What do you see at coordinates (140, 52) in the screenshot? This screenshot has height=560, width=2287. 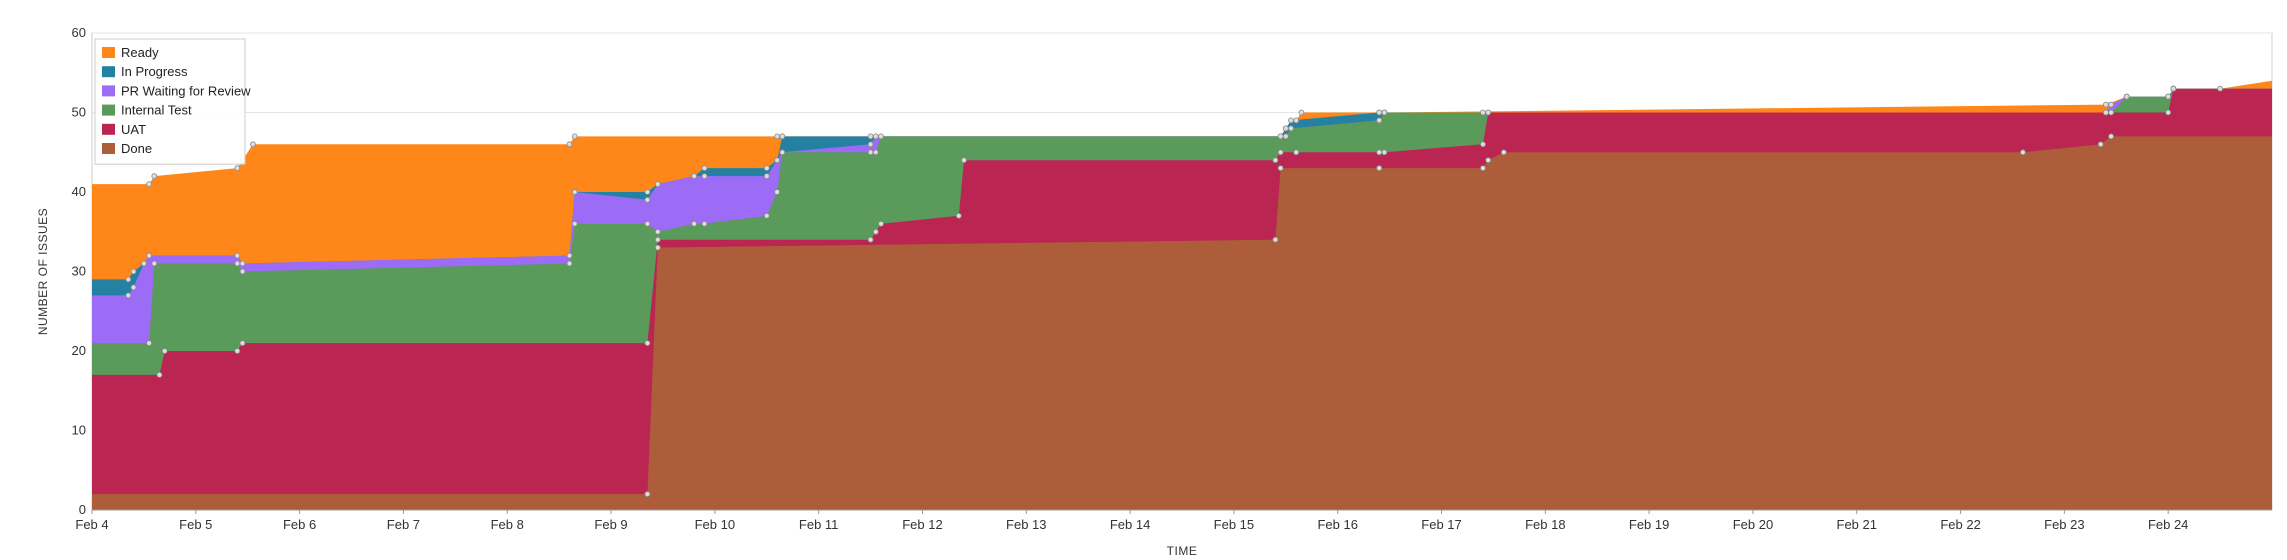 I see `legend-label-ready: Ready` at bounding box center [140, 52].